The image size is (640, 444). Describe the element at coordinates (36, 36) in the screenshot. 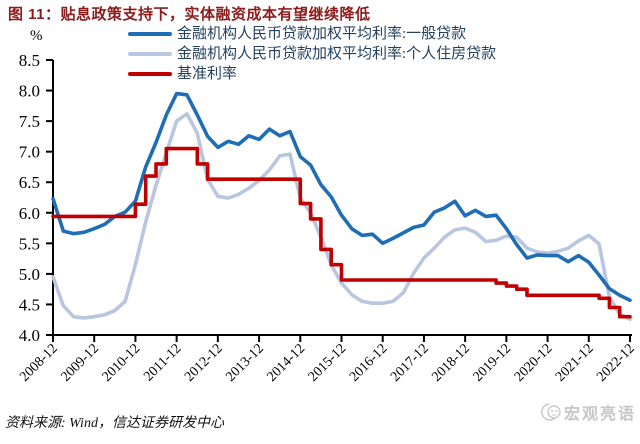

I see `y-axis-unit-label: %` at that location.